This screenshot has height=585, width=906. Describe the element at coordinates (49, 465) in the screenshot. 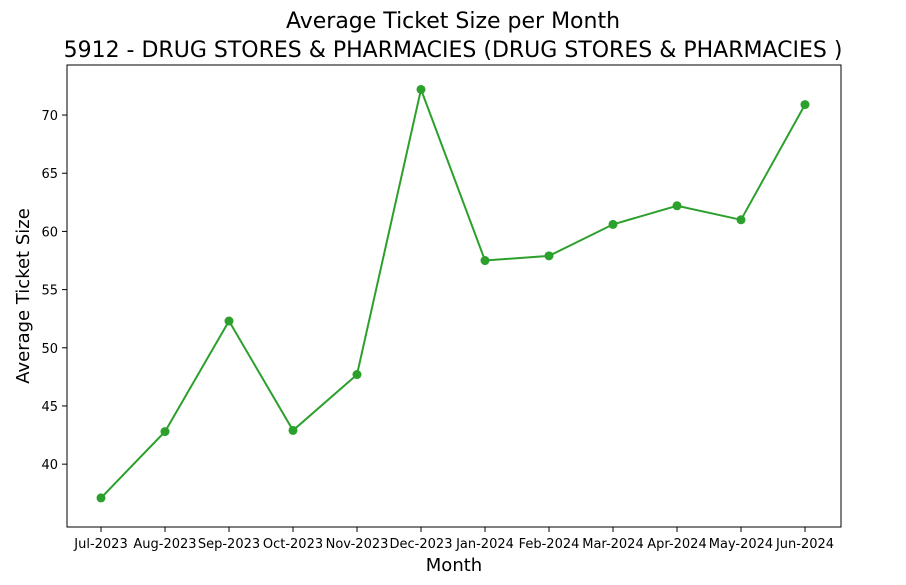

I see `y-tick-label: 40` at that location.